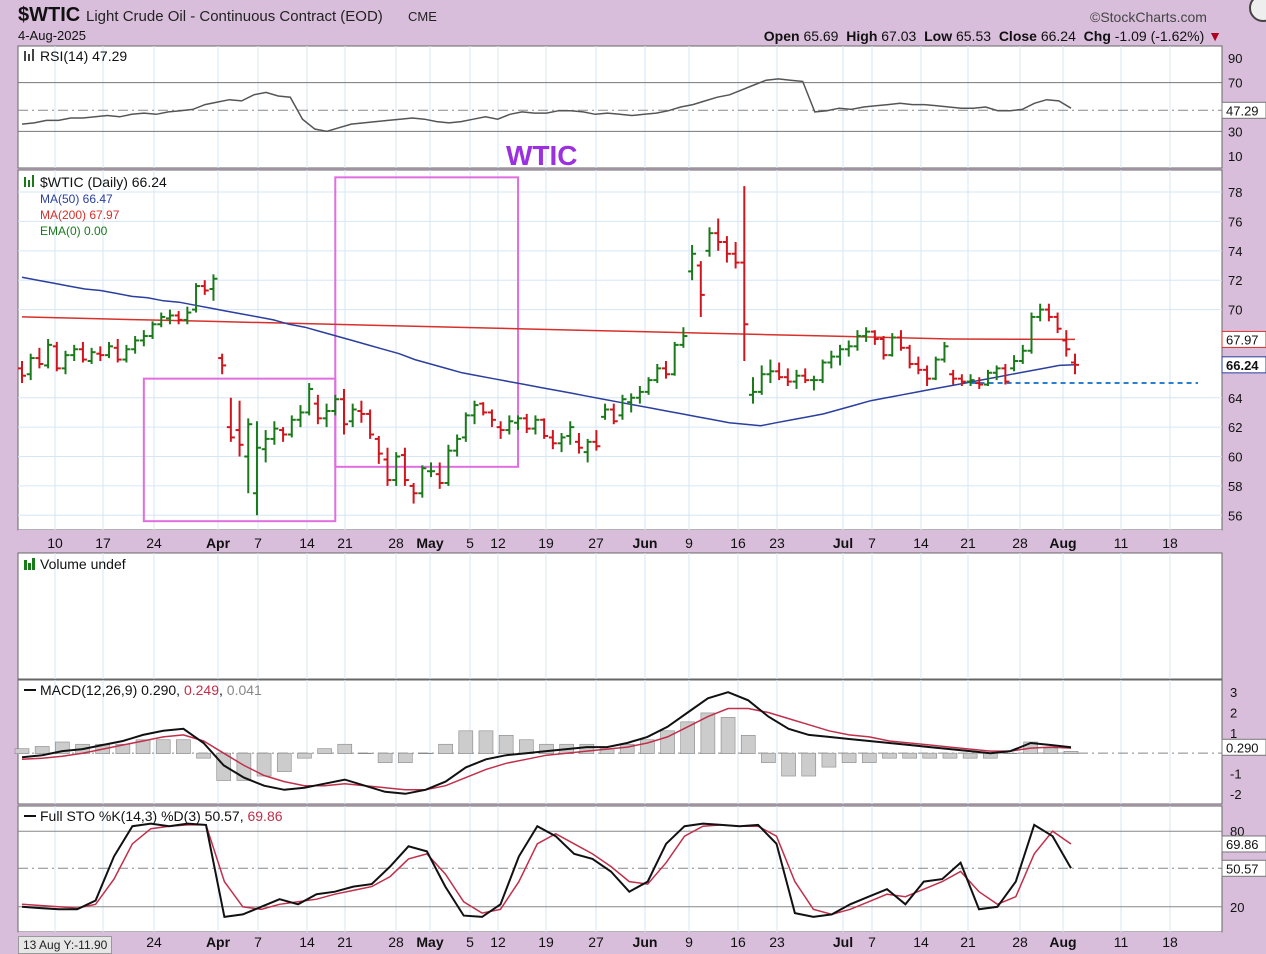  I want to click on macd-tag-box, so click(1243, 747).